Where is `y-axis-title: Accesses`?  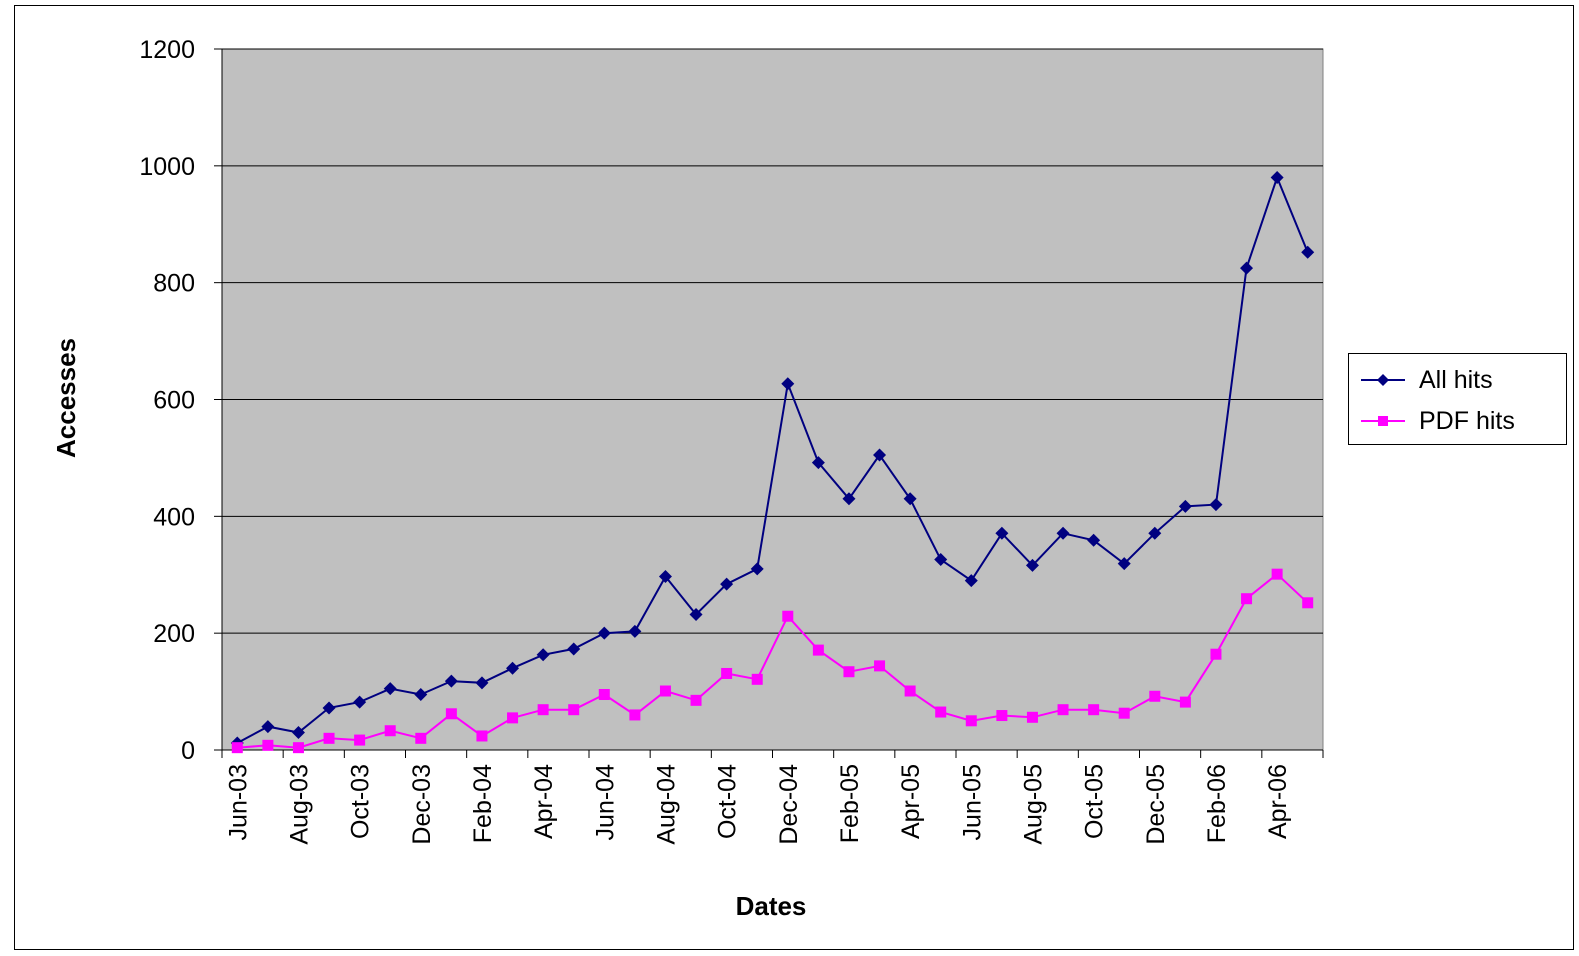
y-axis-title: Accesses is located at coordinates (66, 398).